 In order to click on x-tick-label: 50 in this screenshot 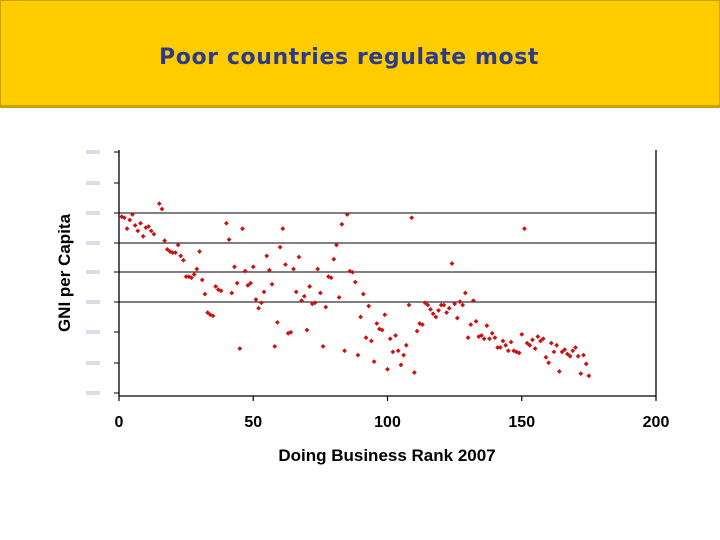, I will do `click(253, 422)`.